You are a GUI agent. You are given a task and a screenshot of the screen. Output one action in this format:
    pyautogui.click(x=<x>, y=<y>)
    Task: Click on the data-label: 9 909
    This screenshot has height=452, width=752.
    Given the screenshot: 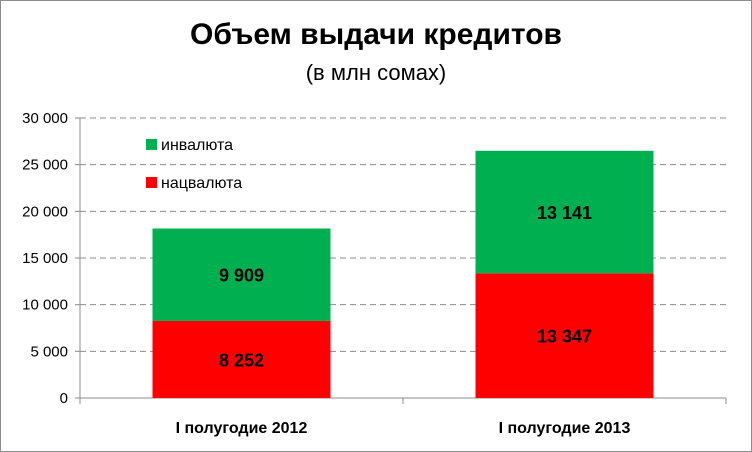 What is the action you would take?
    pyautogui.click(x=241, y=276)
    